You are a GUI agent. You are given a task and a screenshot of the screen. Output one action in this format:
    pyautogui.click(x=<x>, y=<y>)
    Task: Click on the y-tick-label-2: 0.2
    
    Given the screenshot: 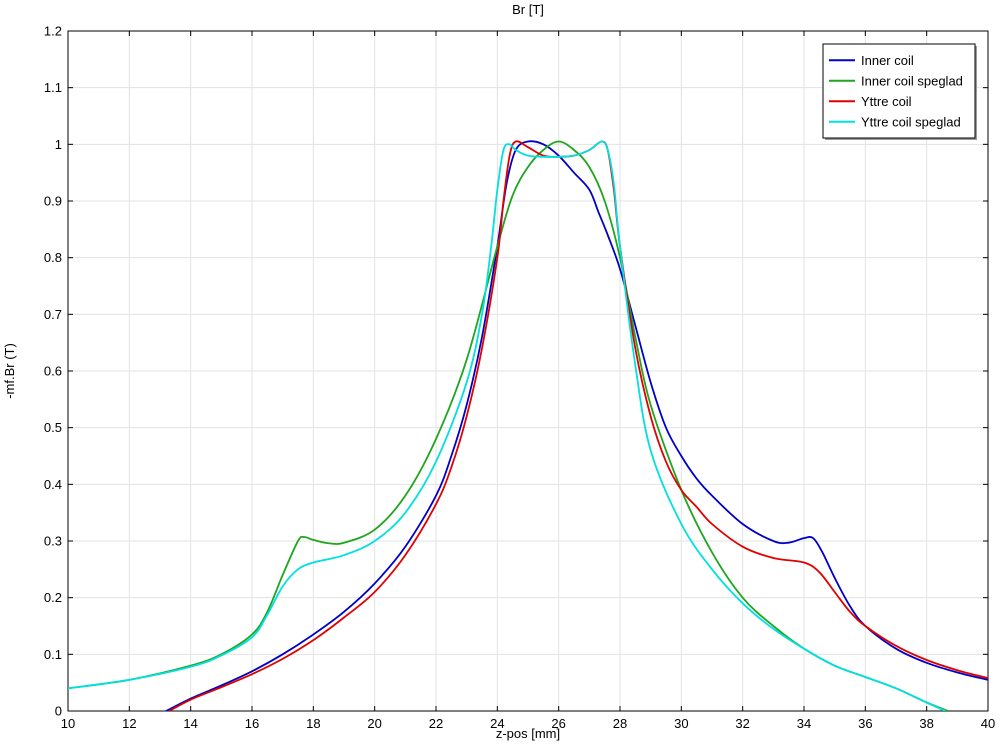 What is the action you would take?
    pyautogui.click(x=53, y=597)
    